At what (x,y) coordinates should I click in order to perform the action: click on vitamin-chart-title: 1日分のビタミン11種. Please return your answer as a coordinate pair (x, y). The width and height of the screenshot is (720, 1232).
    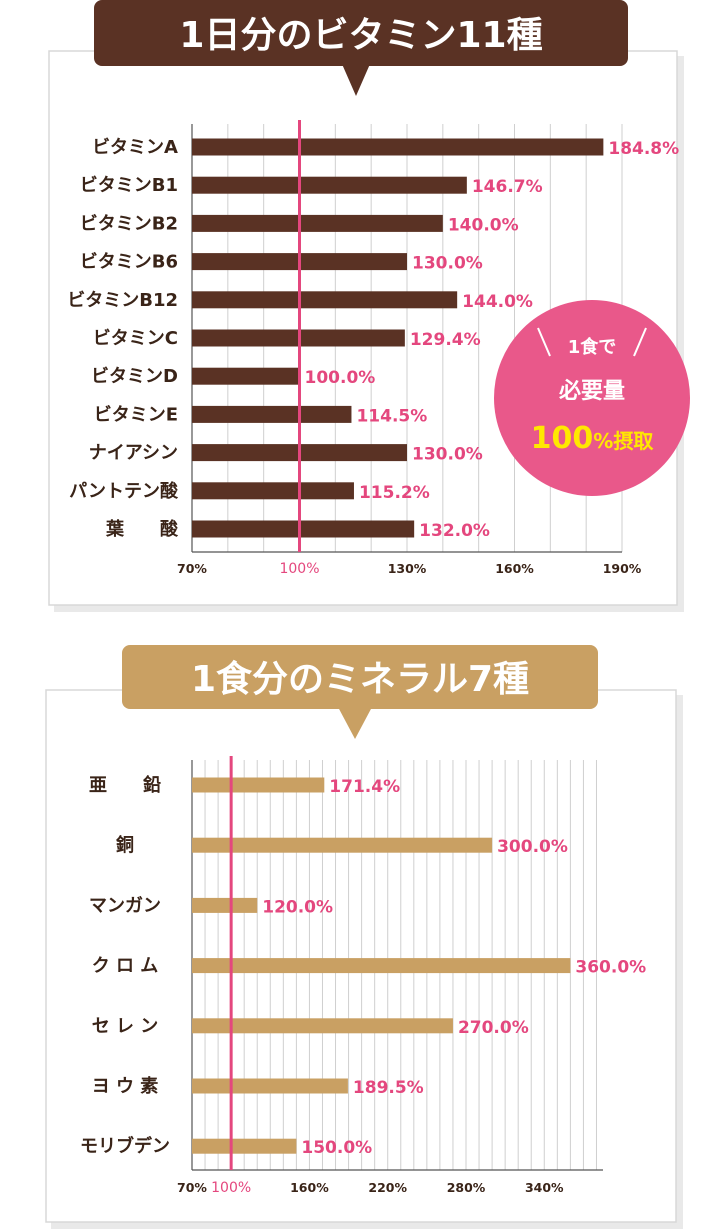
    Looking at the image, I should click on (360, 35).